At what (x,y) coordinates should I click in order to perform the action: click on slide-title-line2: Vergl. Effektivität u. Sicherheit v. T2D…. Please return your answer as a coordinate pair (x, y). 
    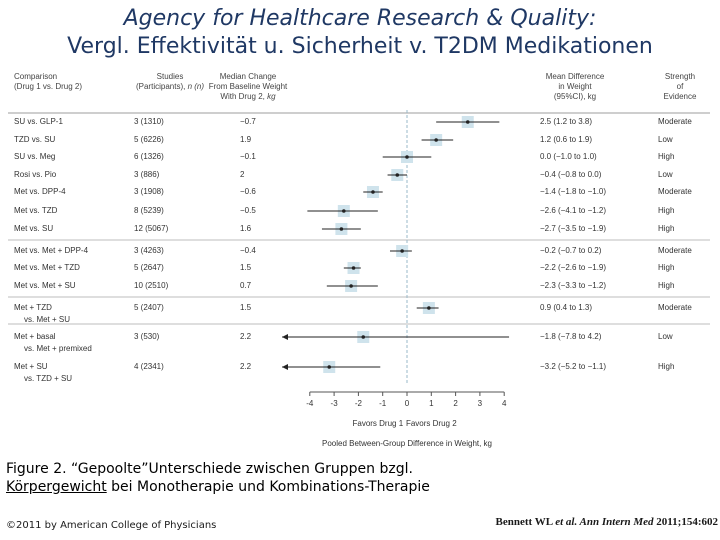
    Looking at the image, I should click on (360, 46).